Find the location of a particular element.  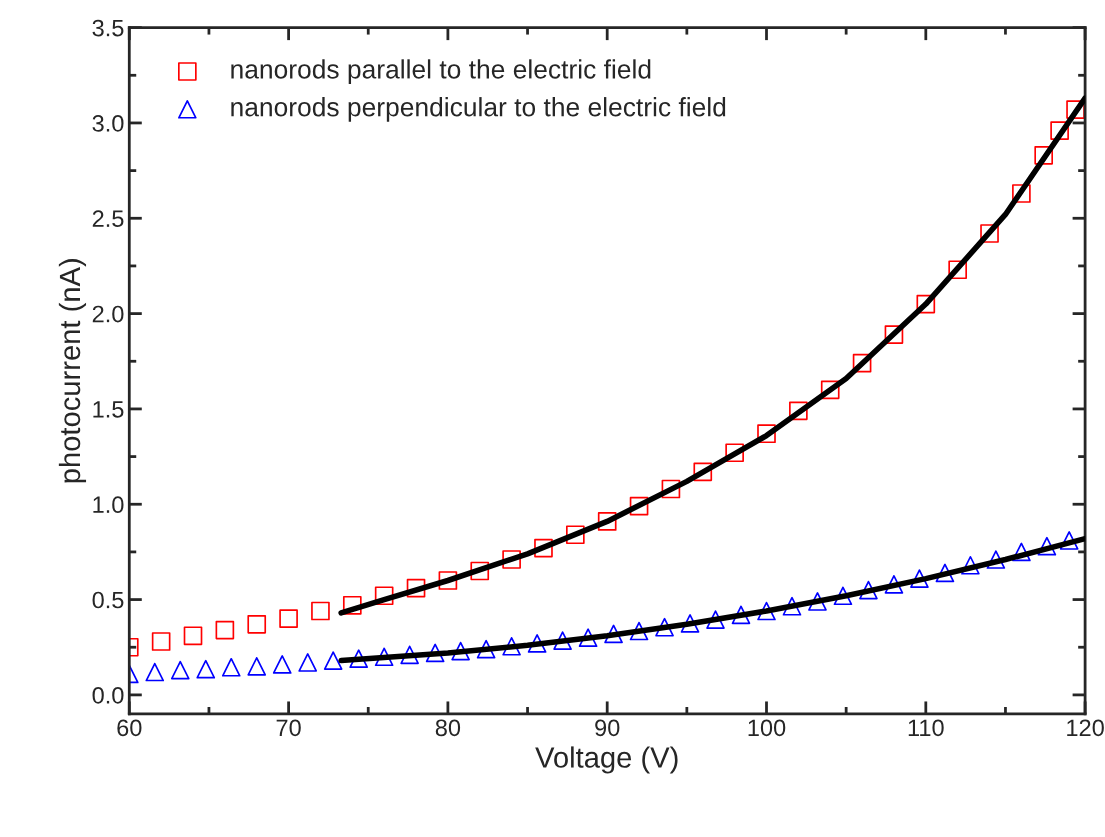

y-tick-label: 1.5 is located at coordinates (108, 409).